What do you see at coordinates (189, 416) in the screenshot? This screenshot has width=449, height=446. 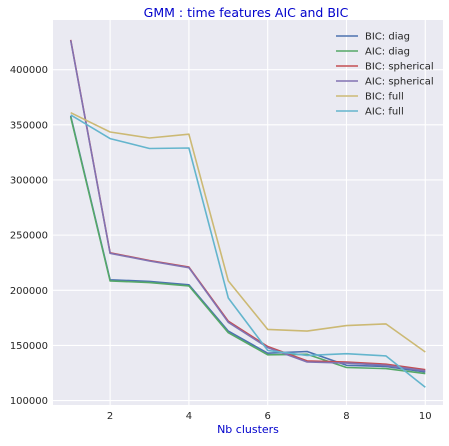 I see `x-tick-label: 4` at bounding box center [189, 416].